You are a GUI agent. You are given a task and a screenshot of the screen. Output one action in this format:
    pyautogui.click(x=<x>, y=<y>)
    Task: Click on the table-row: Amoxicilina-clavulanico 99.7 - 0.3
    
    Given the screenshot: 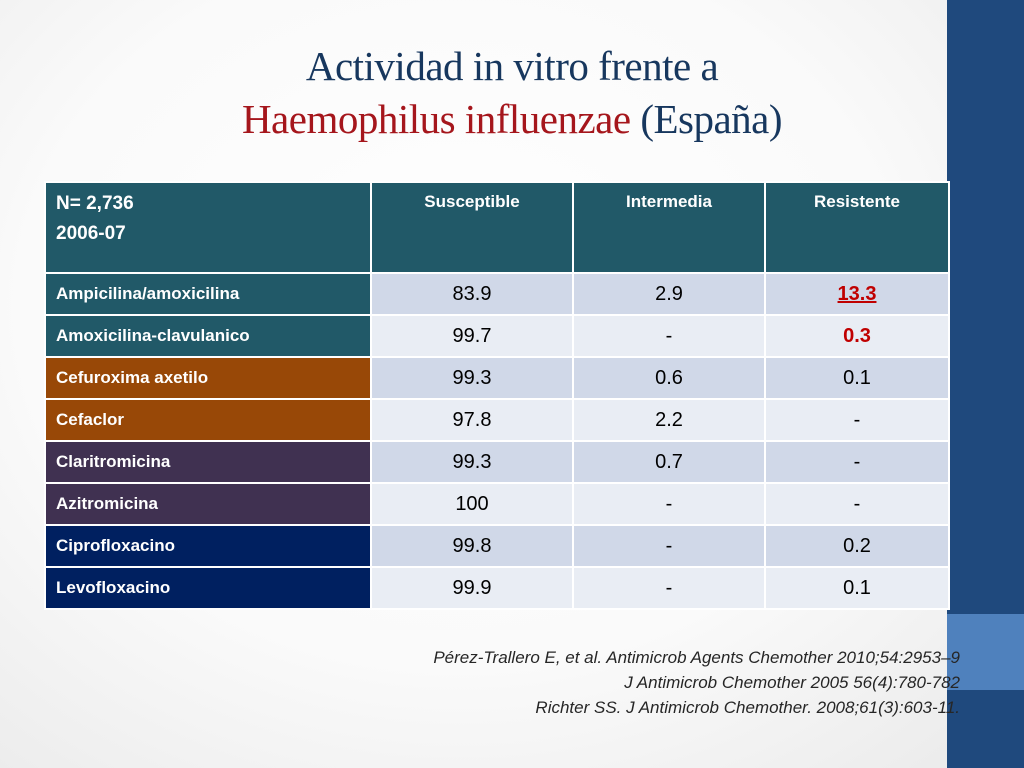 What is the action you would take?
    pyautogui.click(x=497, y=336)
    